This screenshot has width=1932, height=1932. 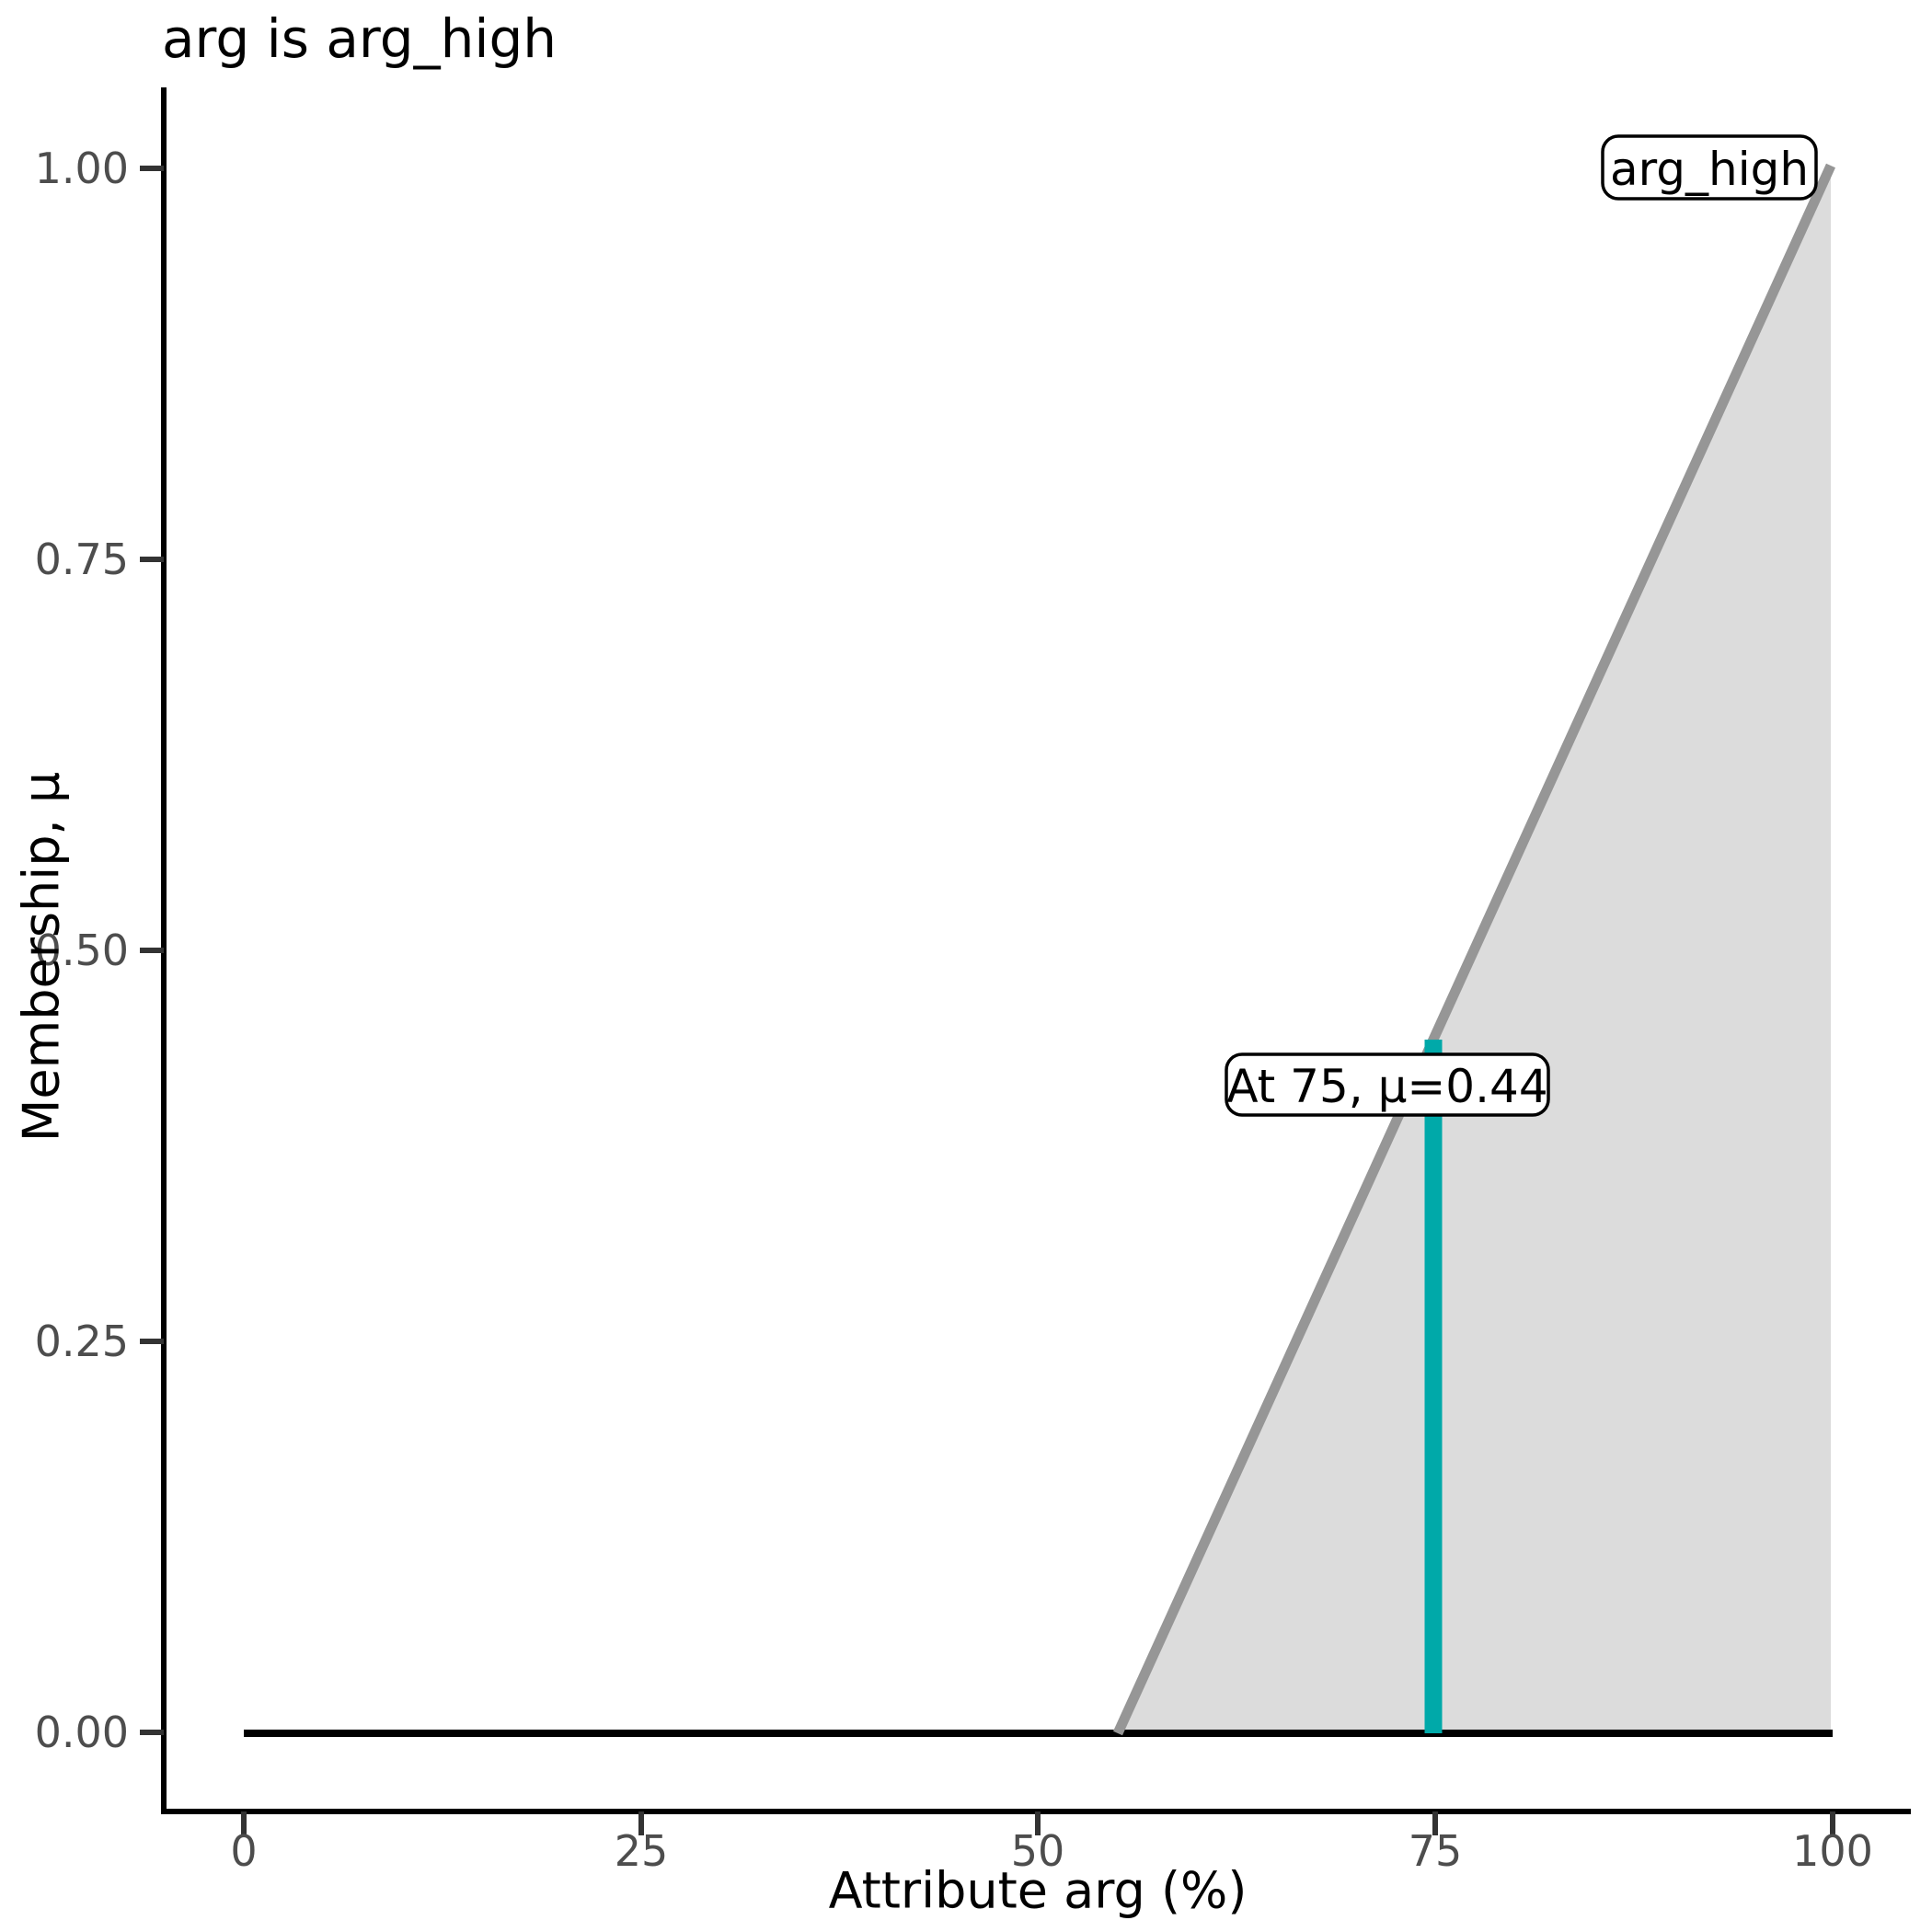 I want to click on y-tick-label: 0.25, so click(x=82, y=1341).